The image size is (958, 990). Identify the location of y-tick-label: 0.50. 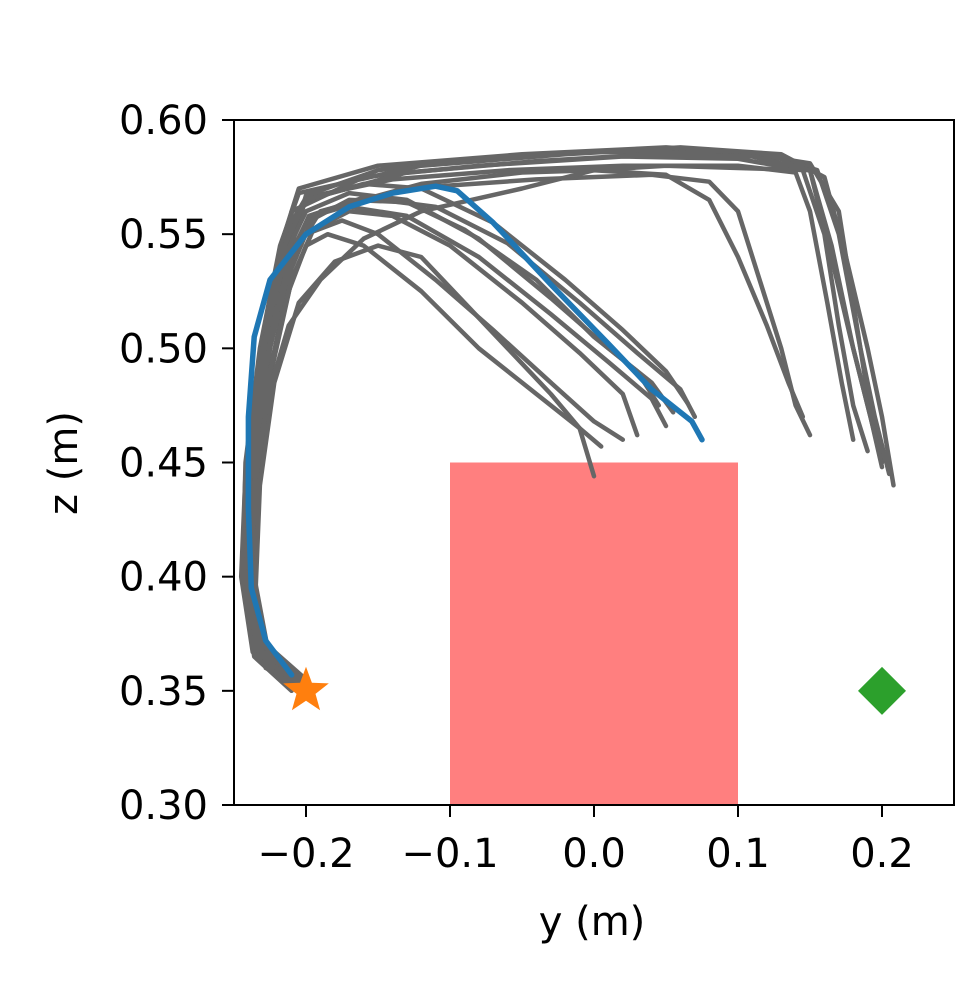
(163, 349).